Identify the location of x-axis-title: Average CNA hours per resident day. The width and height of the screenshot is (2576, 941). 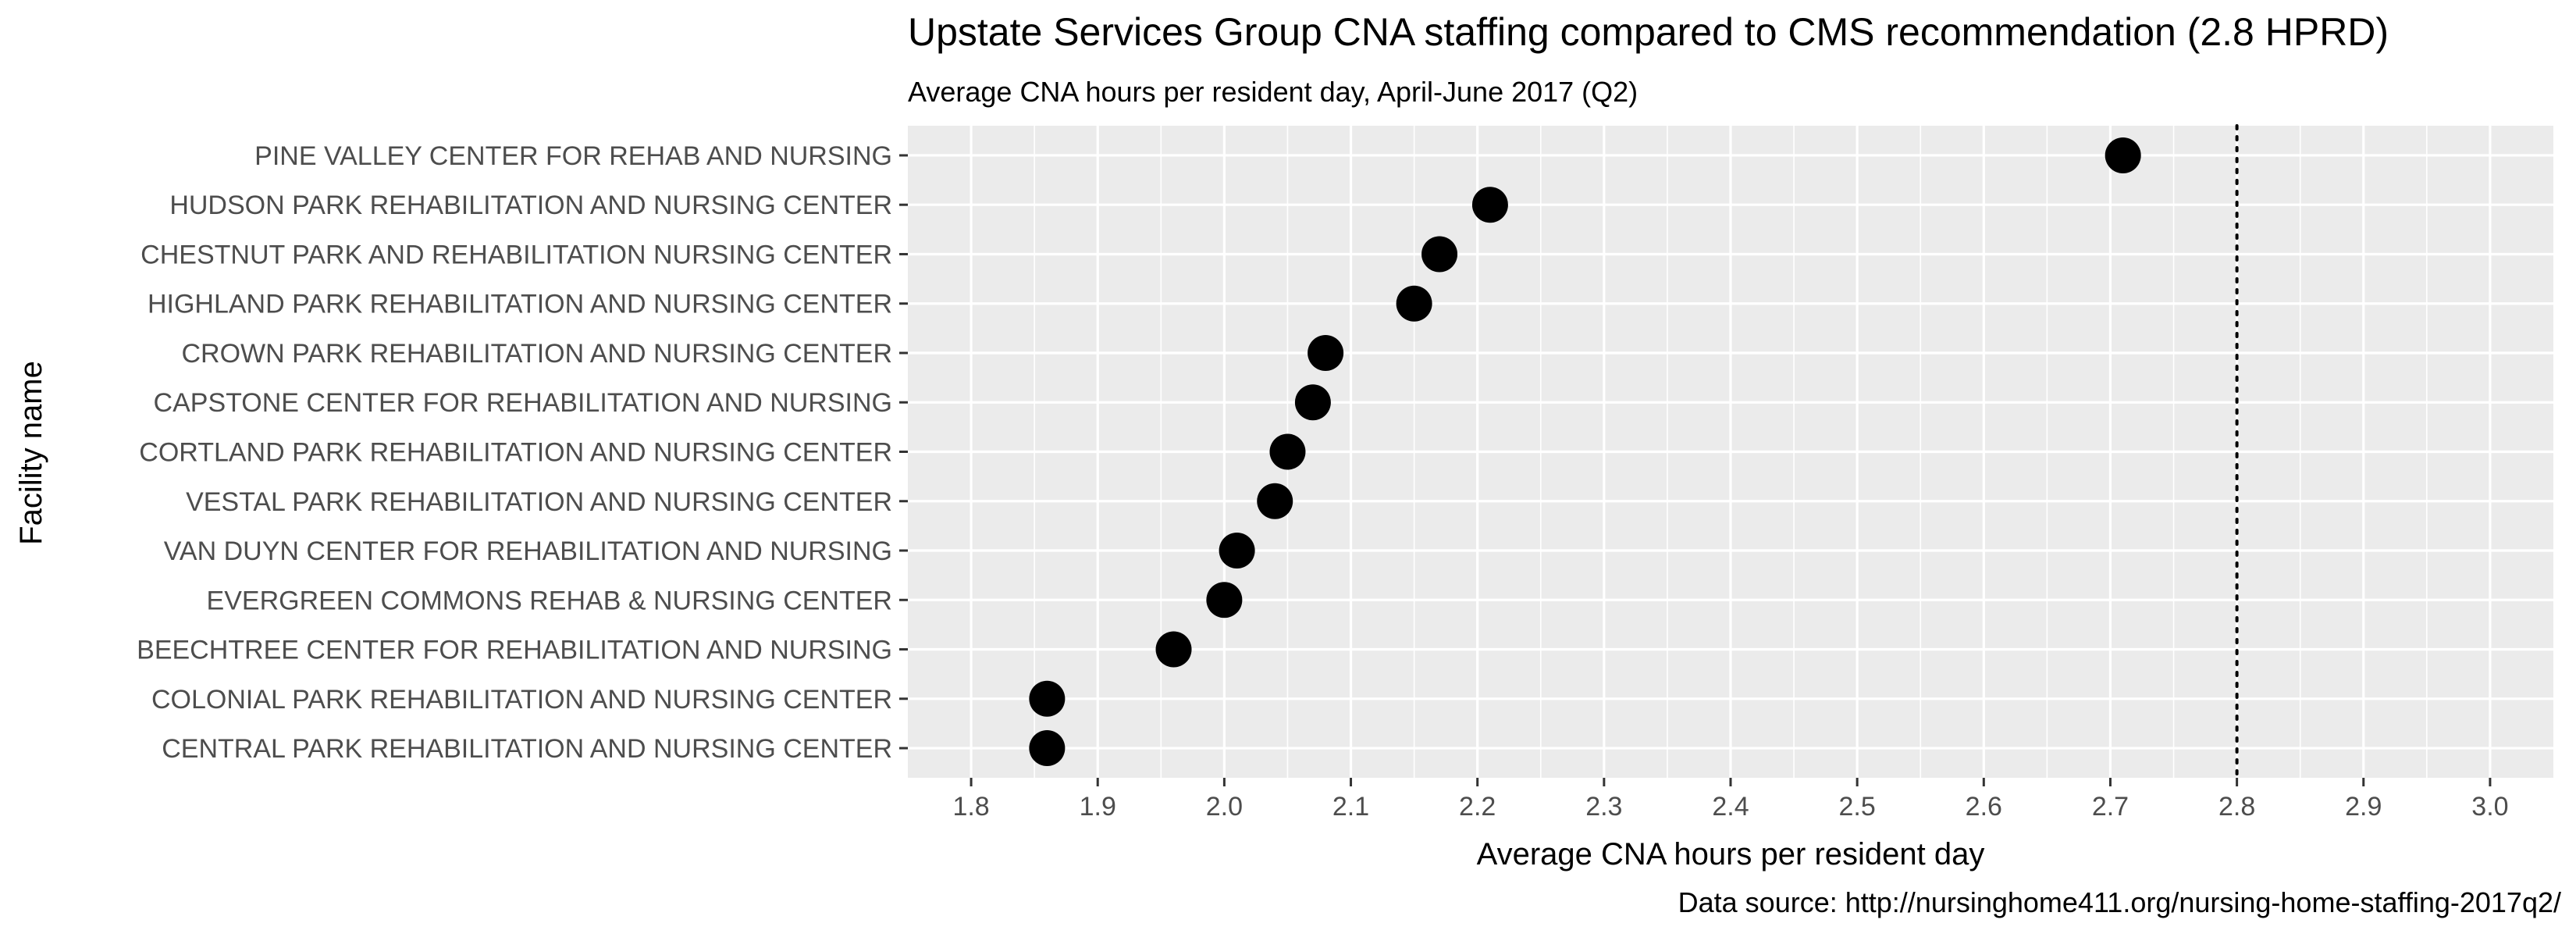
(1731, 854).